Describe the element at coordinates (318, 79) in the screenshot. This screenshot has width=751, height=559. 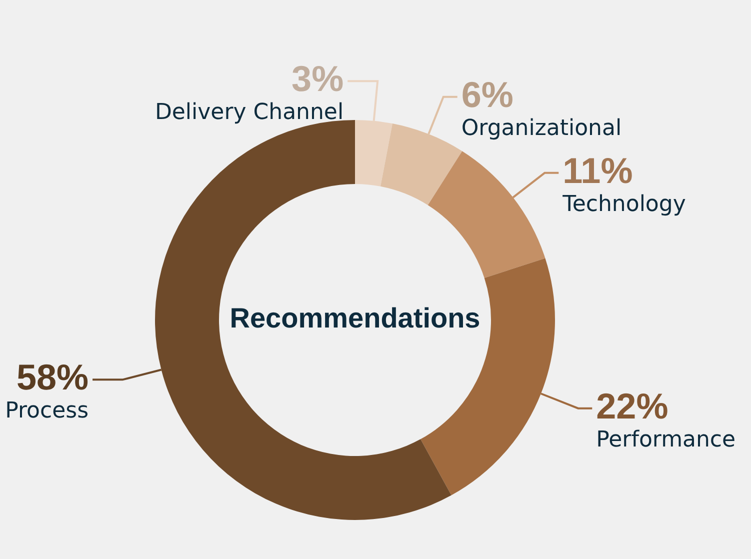
I see `data-label: 3%` at that location.